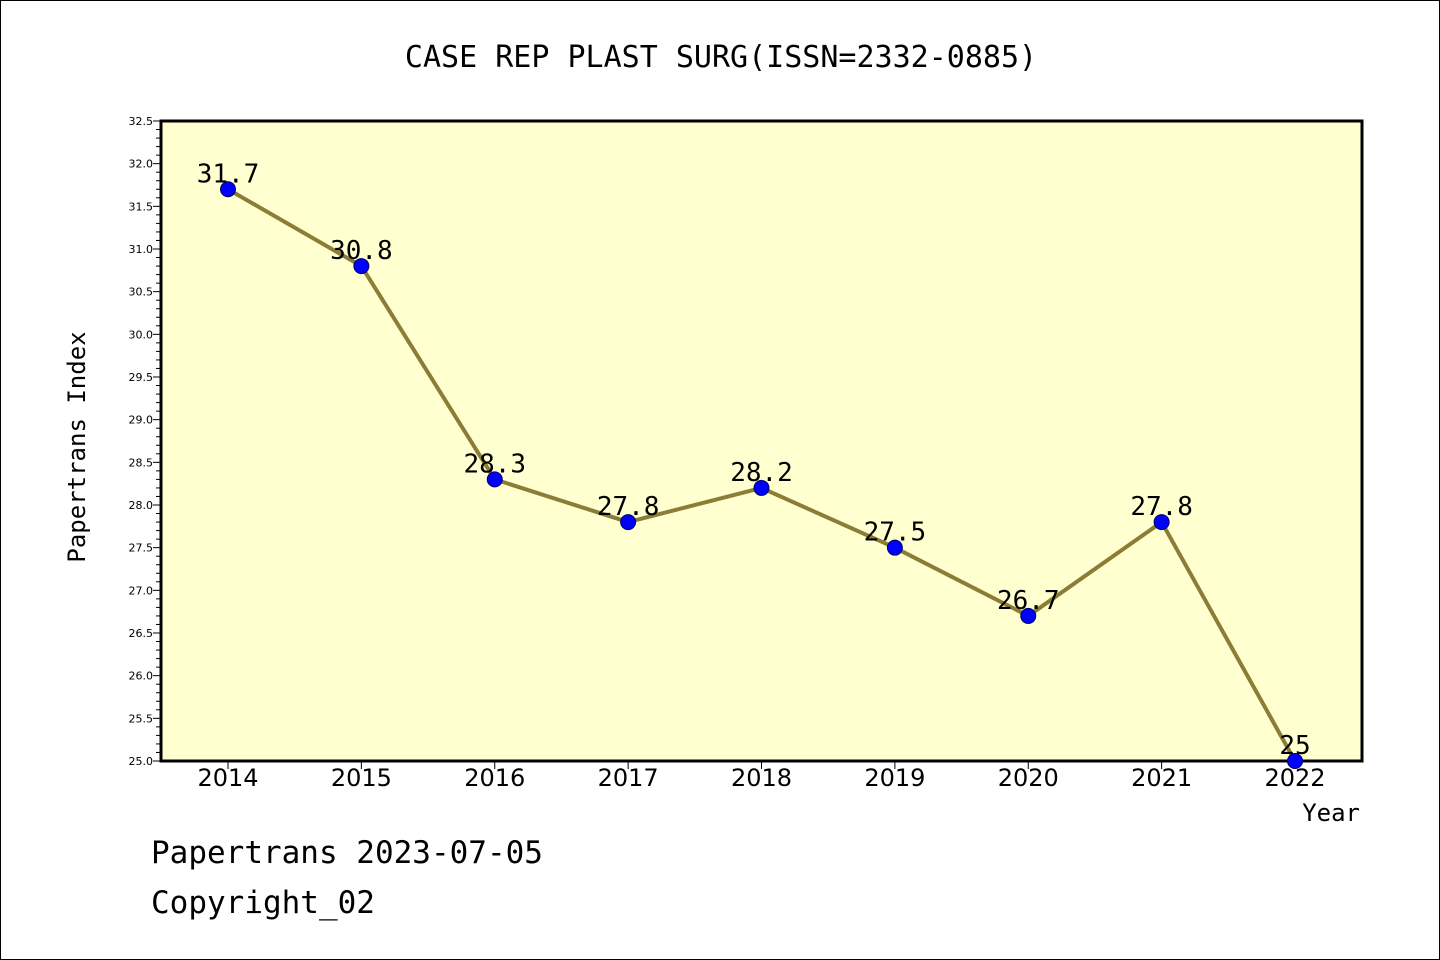  What do you see at coordinates (141, 548) in the screenshot?
I see `y-tick-label: 27.5` at bounding box center [141, 548].